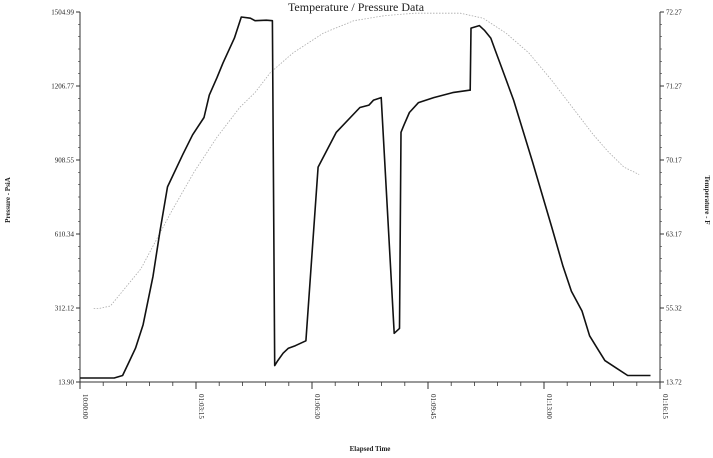 The image size is (713, 458). What do you see at coordinates (85, 406) in the screenshot?
I see `x-tick-label: 10:00:00` at bounding box center [85, 406].